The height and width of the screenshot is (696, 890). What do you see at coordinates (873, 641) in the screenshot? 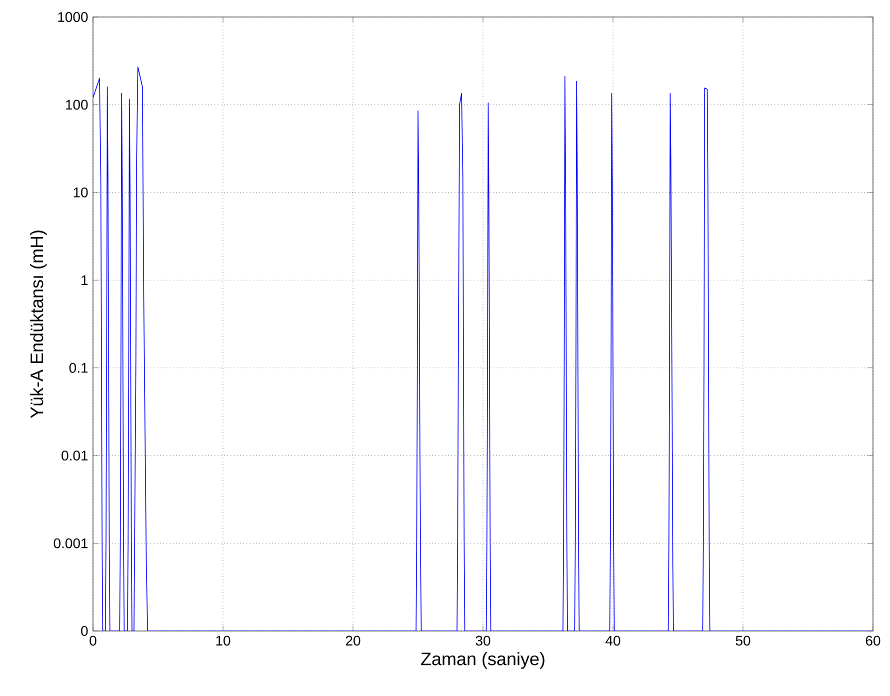
I see `x-tick-label: 60` at bounding box center [873, 641].